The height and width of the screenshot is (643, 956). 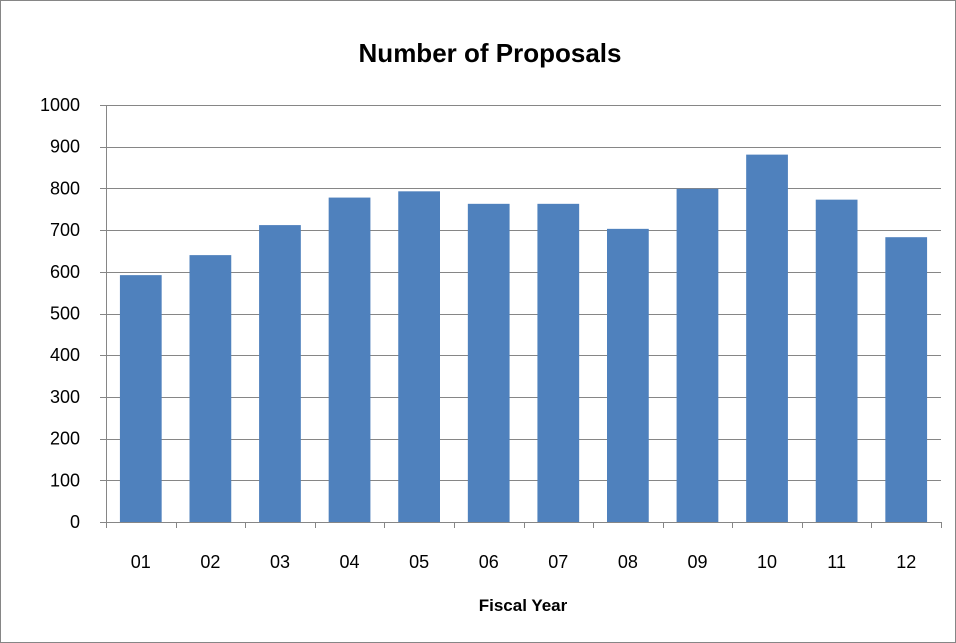 What do you see at coordinates (65, 230) in the screenshot?
I see `y-tick-label: 700` at bounding box center [65, 230].